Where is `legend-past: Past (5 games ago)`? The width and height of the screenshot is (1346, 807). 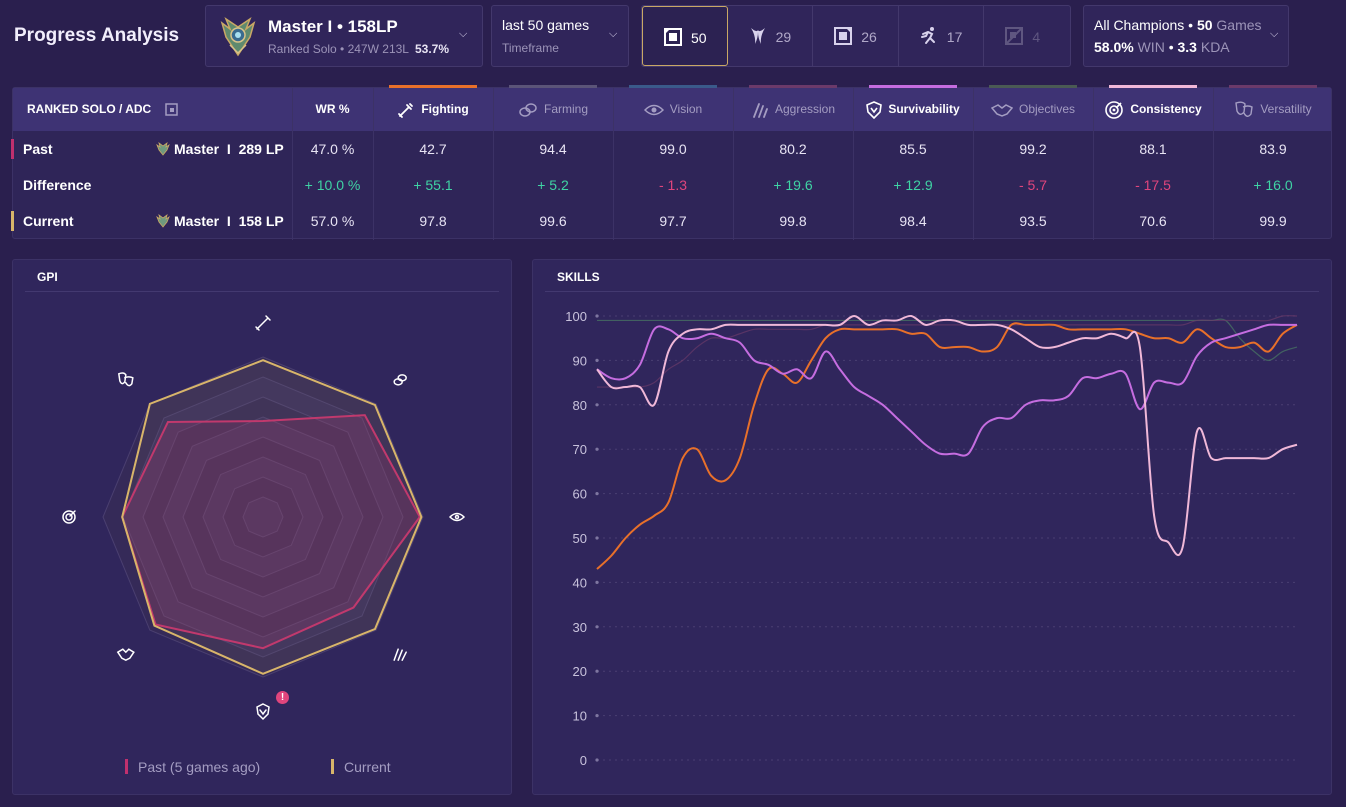 legend-past: Past (5 games ago) is located at coordinates (192, 767).